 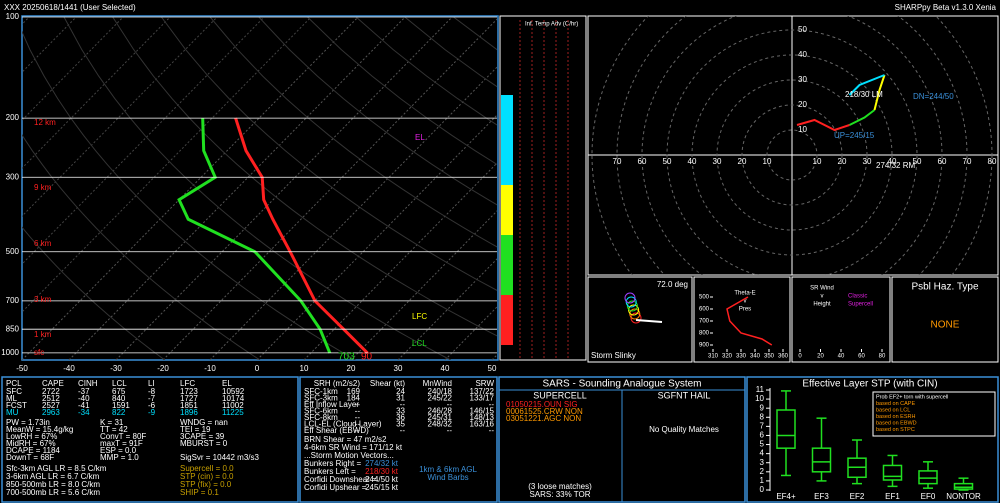 What do you see at coordinates (118, 450) in the screenshot?
I see `thermo-index: ESP = 0.0` at bounding box center [118, 450].